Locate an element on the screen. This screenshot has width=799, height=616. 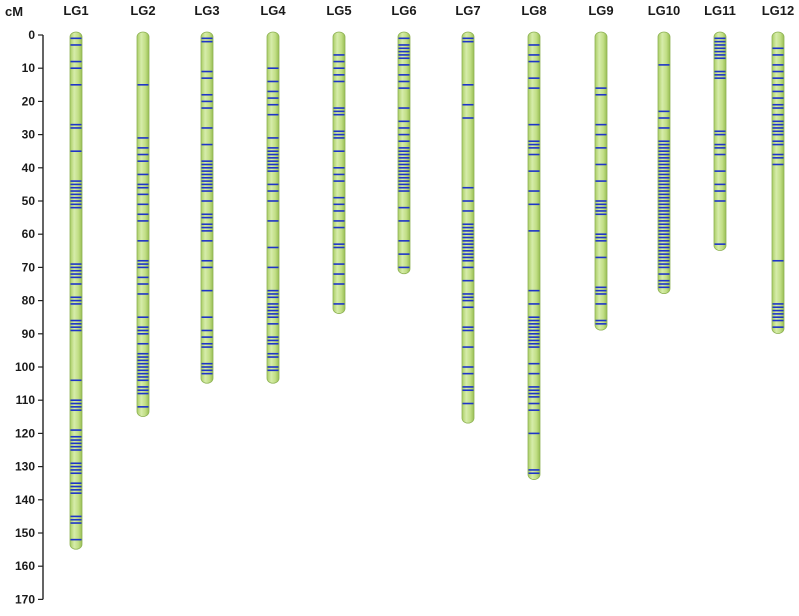
linkage-group-lg7: LG7 is located at coordinates (468, 213).